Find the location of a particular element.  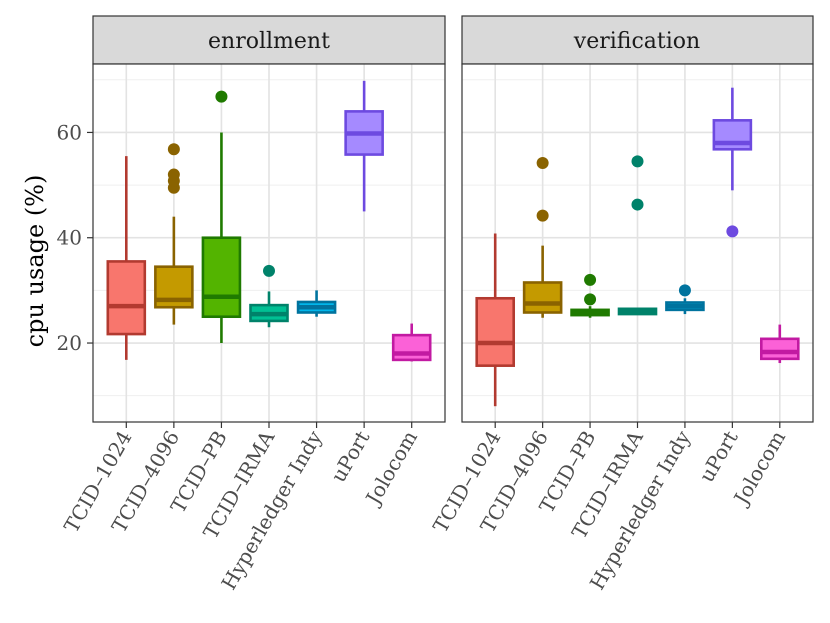

strip-background is located at coordinates (269, 40).